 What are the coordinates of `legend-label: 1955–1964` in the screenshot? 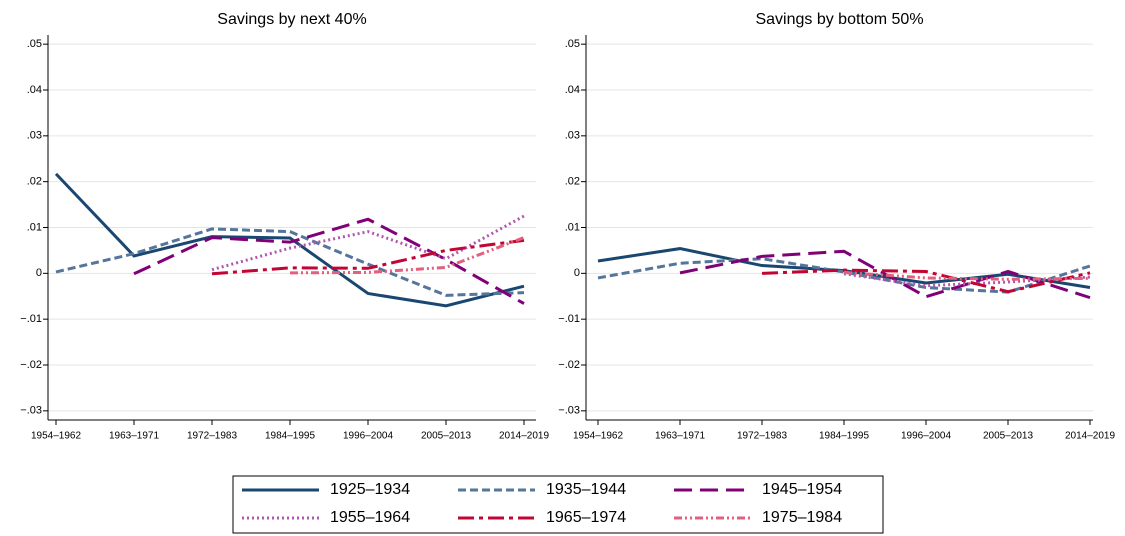 It's located at (370, 517).